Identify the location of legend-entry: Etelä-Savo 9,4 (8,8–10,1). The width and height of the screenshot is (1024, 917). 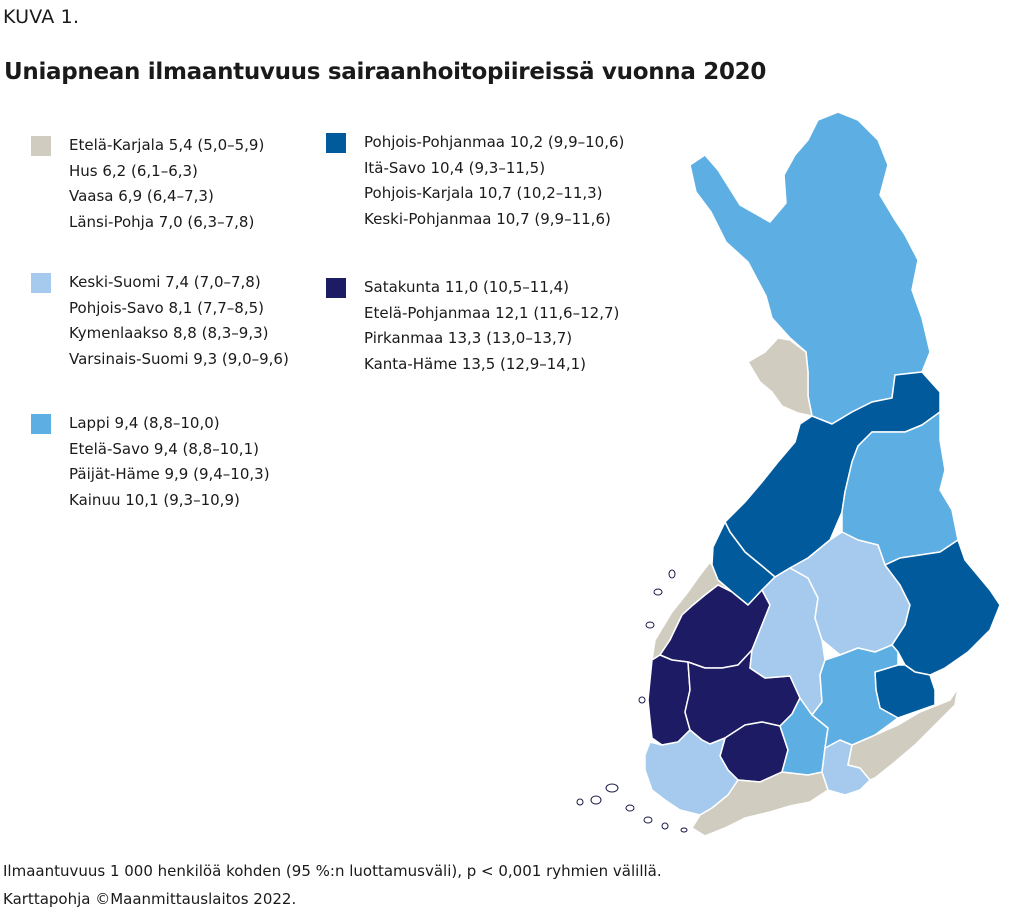
(164, 448).